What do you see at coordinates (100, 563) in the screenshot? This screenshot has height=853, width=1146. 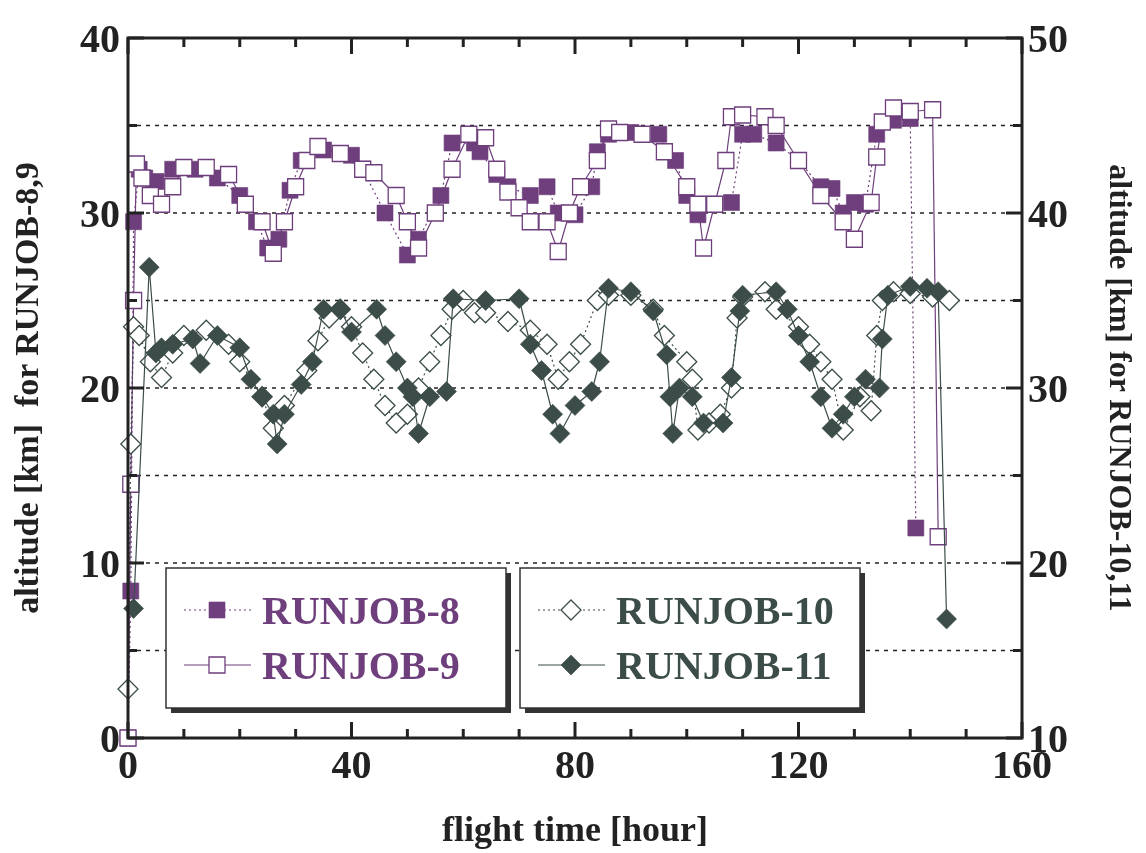 I see `y-tick-label: 10` at bounding box center [100, 563].